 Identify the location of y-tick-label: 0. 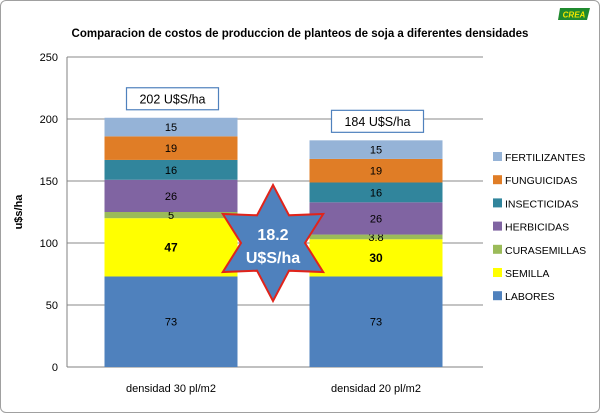
(55, 368).